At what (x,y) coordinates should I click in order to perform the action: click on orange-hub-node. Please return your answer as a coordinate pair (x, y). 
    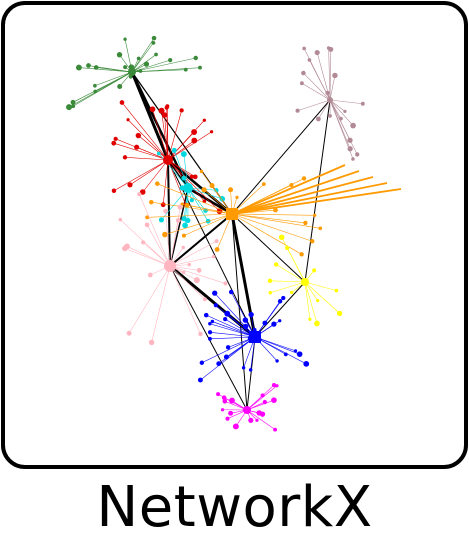
    Looking at the image, I should click on (232, 214).